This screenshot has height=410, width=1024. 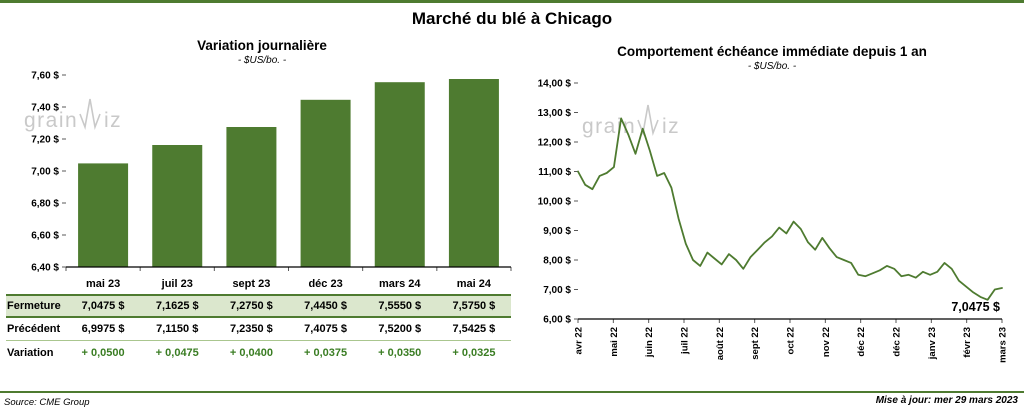 What do you see at coordinates (45, 140) in the screenshot?
I see `bar-ytick-label: 7,20 $` at bounding box center [45, 140].